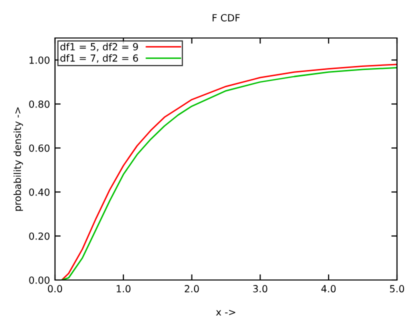 The width and height of the screenshot is (420, 320). I want to click on y-tick-label: 0.60, so click(39, 148).